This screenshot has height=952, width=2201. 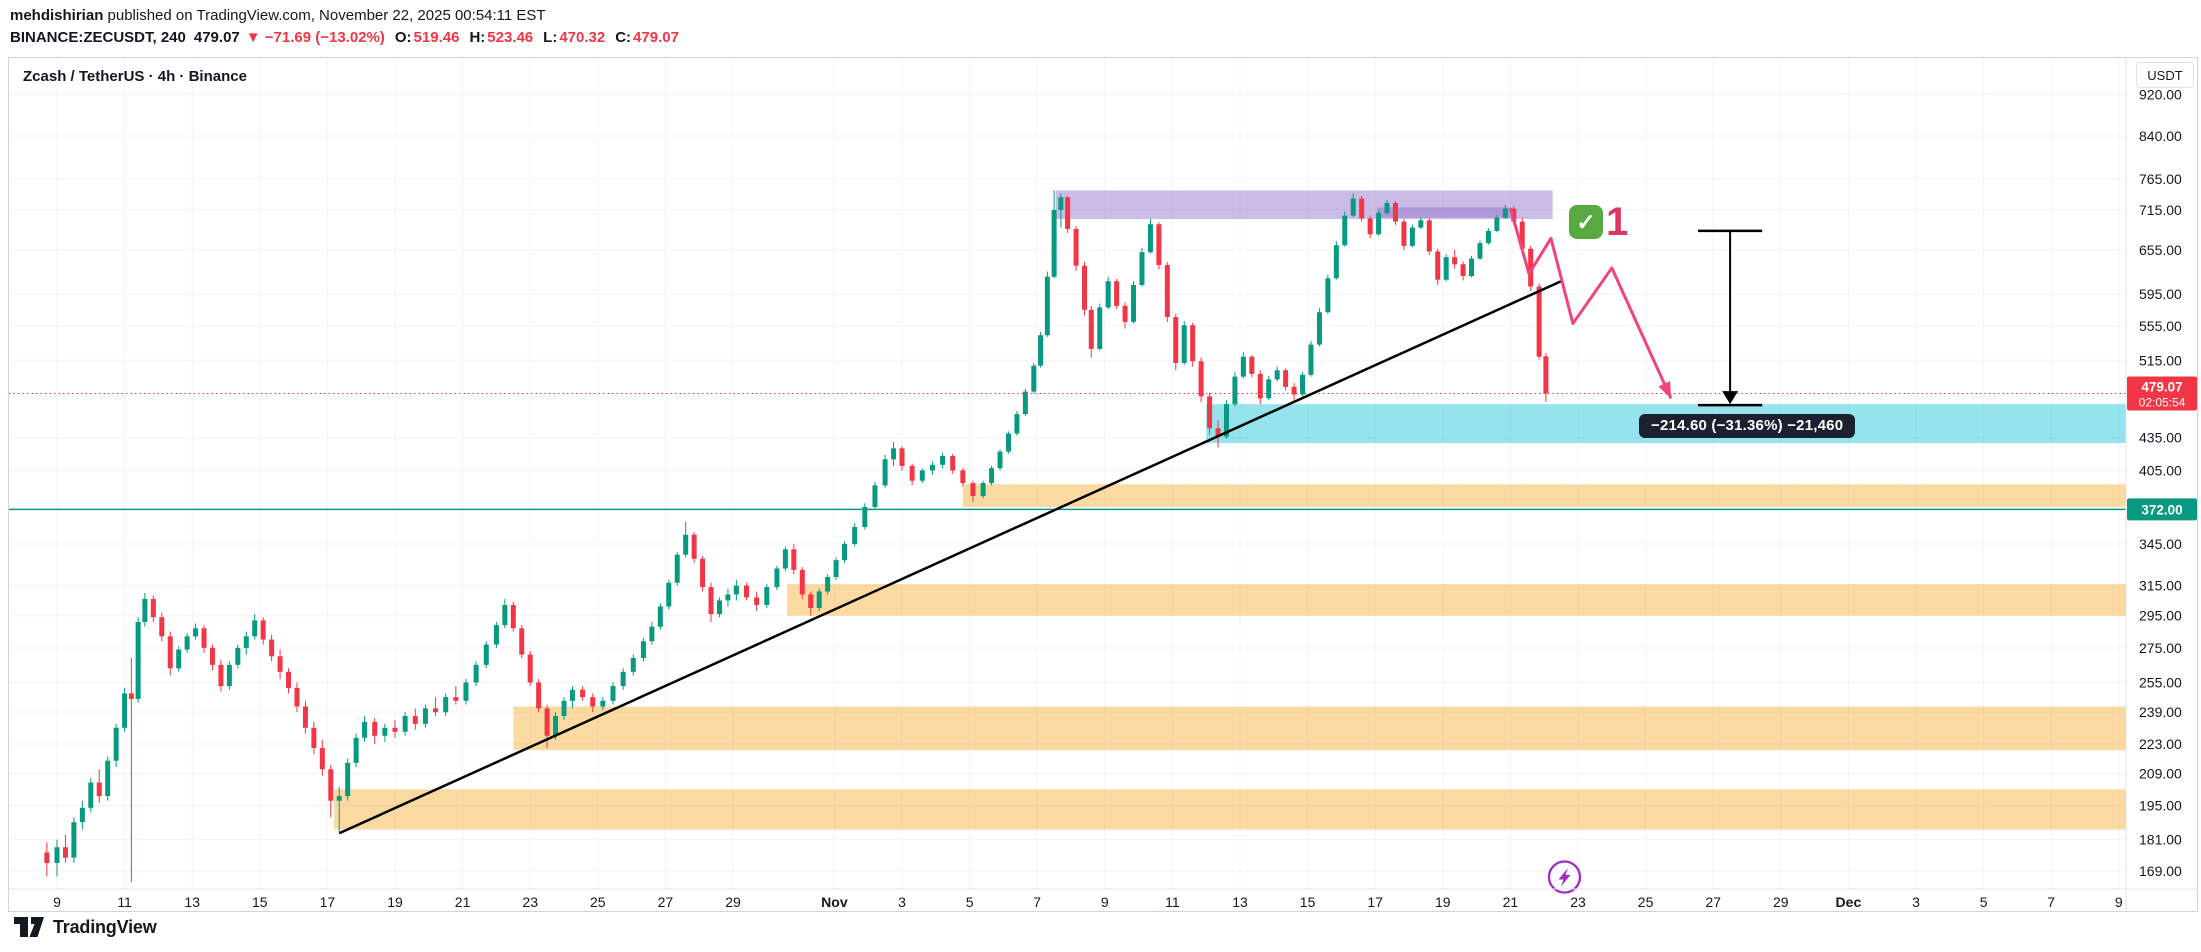 I want to click on last-price: 479.07, so click(x=216, y=37).